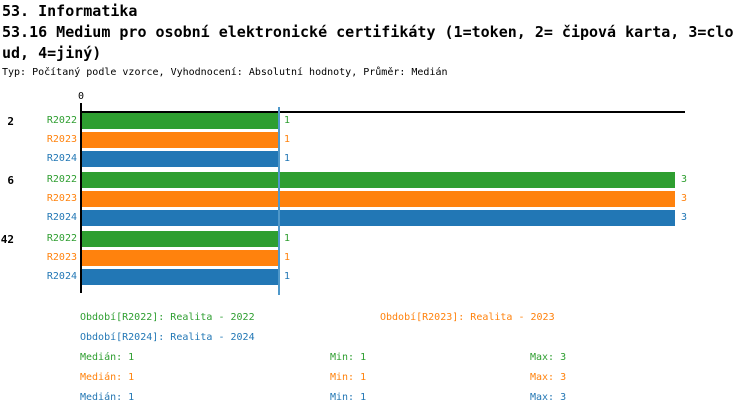 The width and height of the screenshot is (750, 414). Describe the element at coordinates (382, 112) in the screenshot. I see `x-axis-line` at that location.